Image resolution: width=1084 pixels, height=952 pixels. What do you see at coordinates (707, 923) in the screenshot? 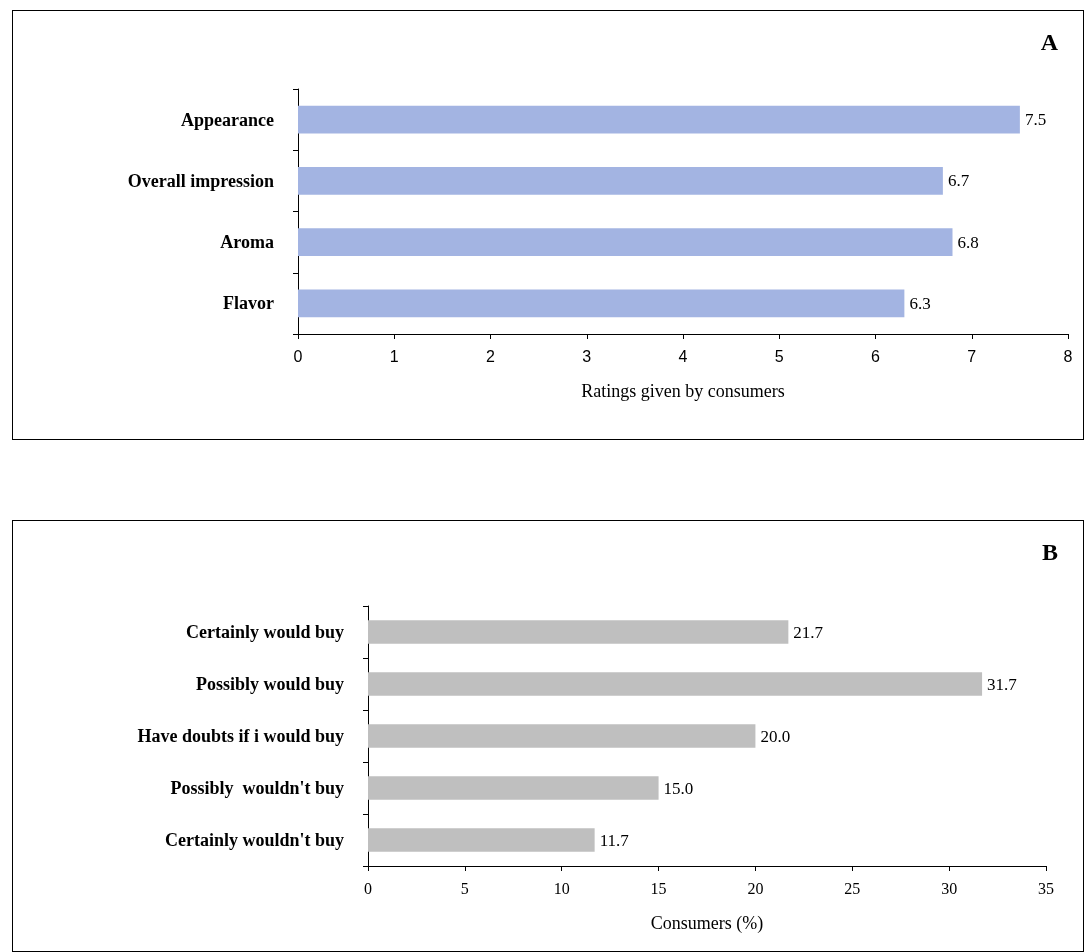
I see `x-axis-title: Consumers (%)` at bounding box center [707, 923].